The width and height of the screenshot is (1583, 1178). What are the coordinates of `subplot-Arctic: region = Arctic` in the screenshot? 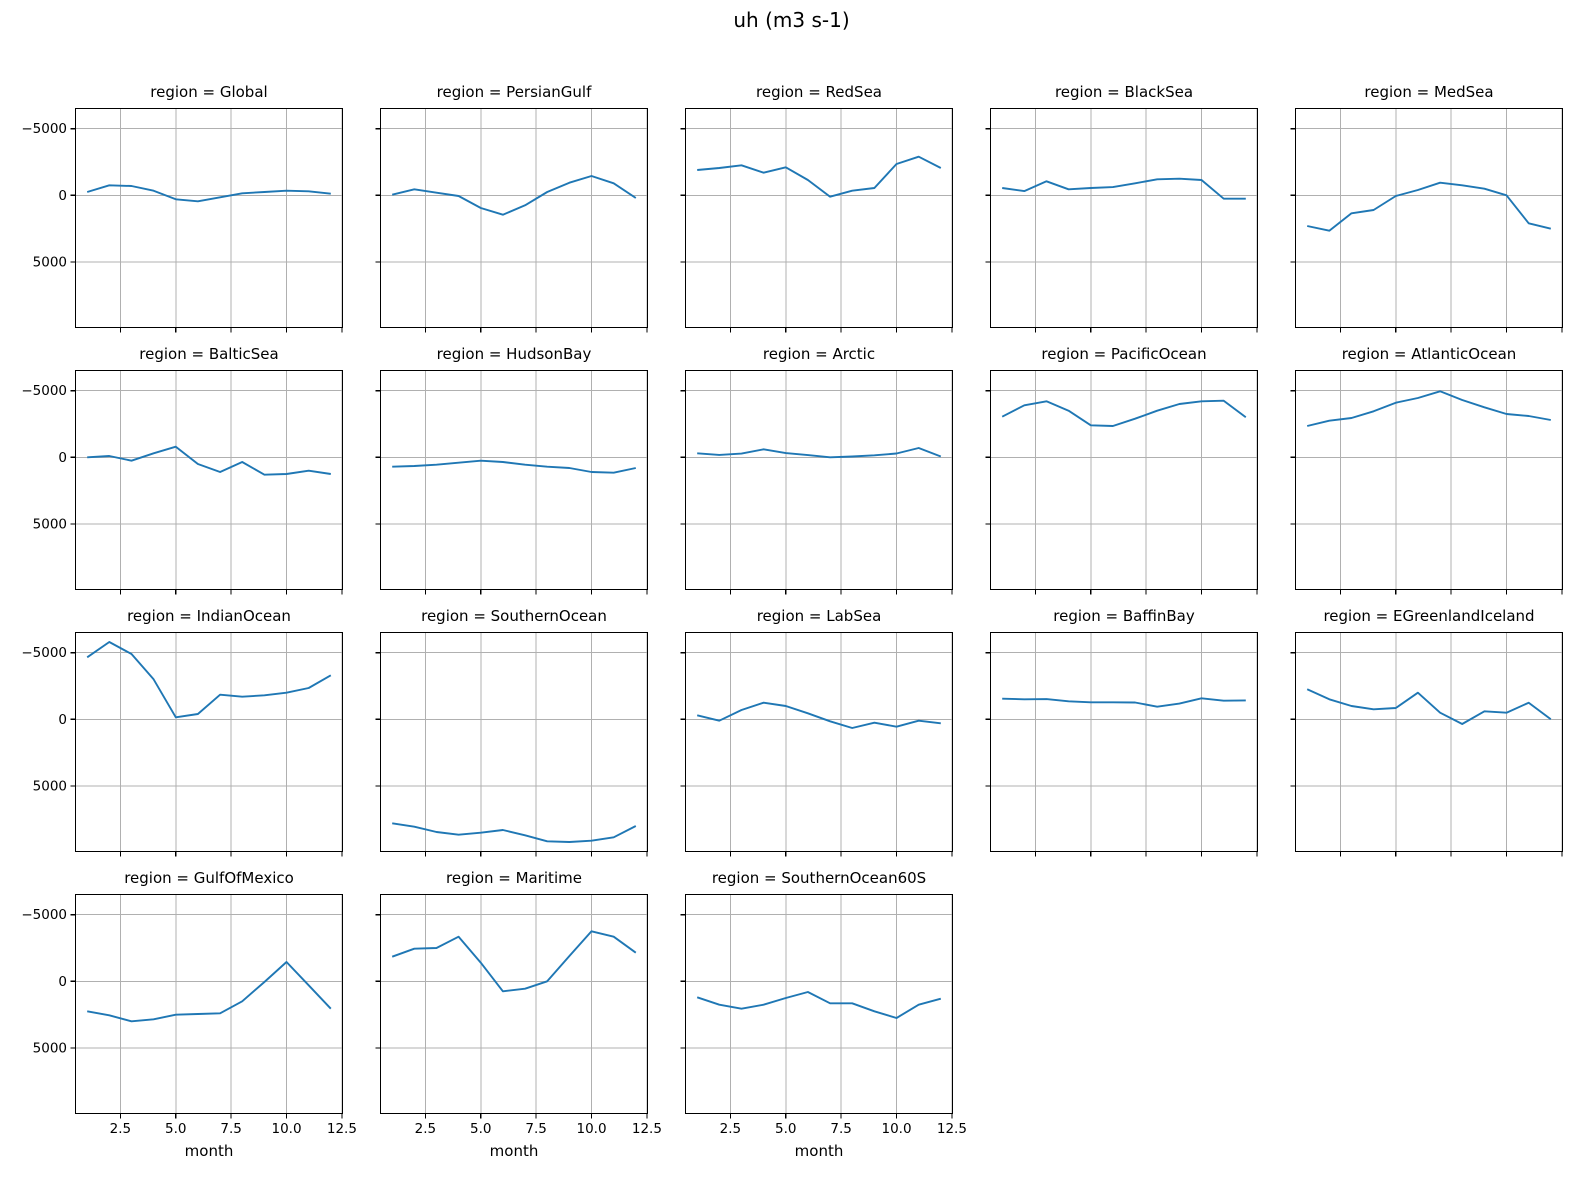 It's located at (817, 469).